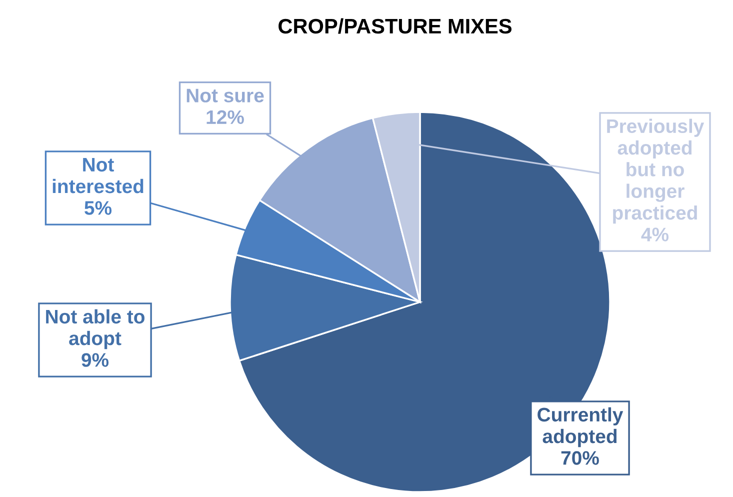  What do you see at coordinates (655, 171) in the screenshot?
I see `slice-label: Previously adopted but no longer practiced` at bounding box center [655, 171].